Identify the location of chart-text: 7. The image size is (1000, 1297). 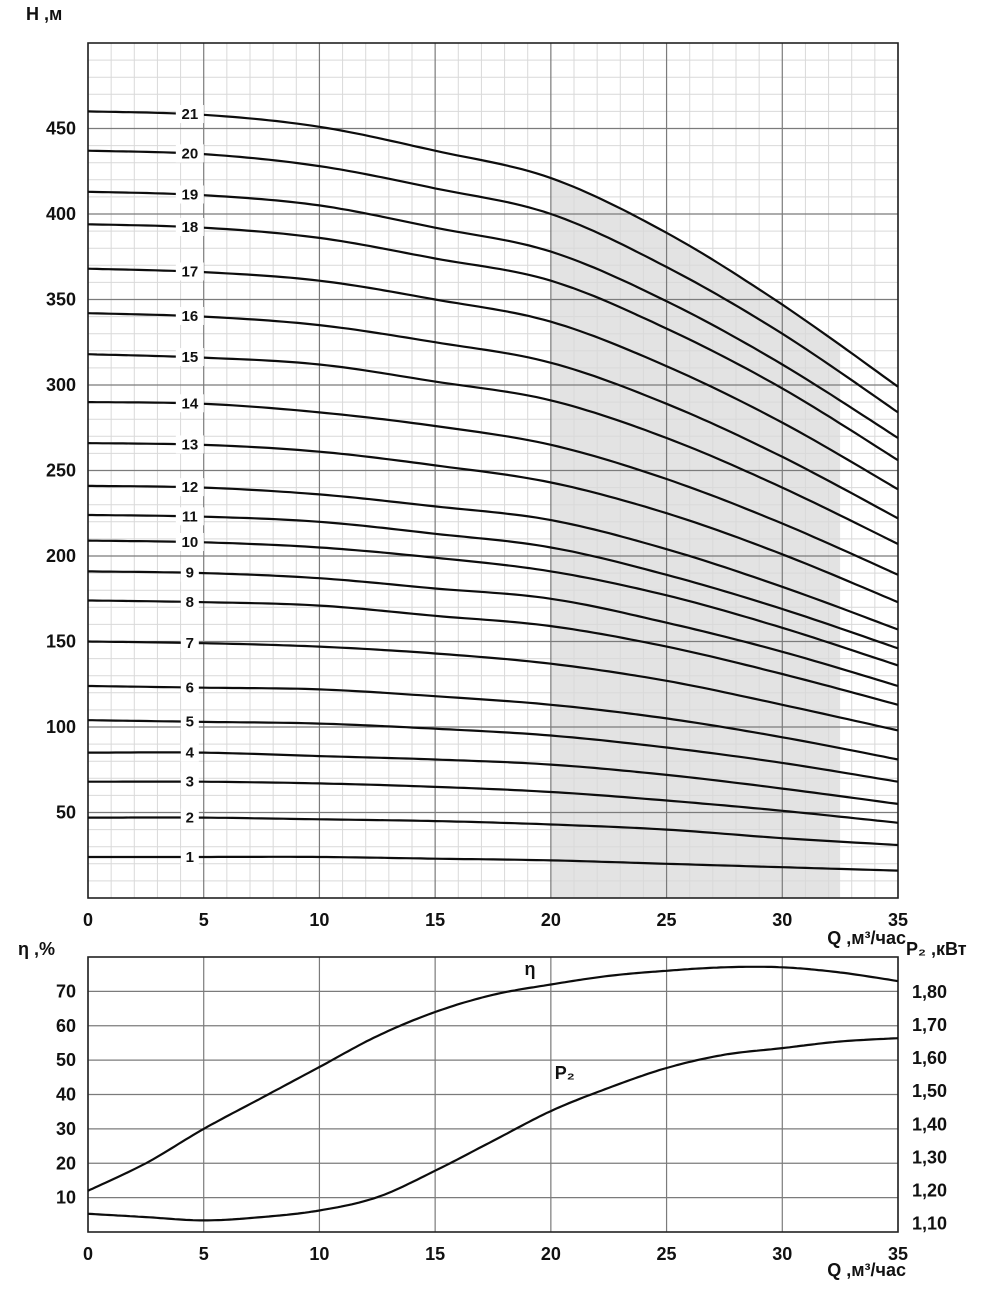
(190, 643).